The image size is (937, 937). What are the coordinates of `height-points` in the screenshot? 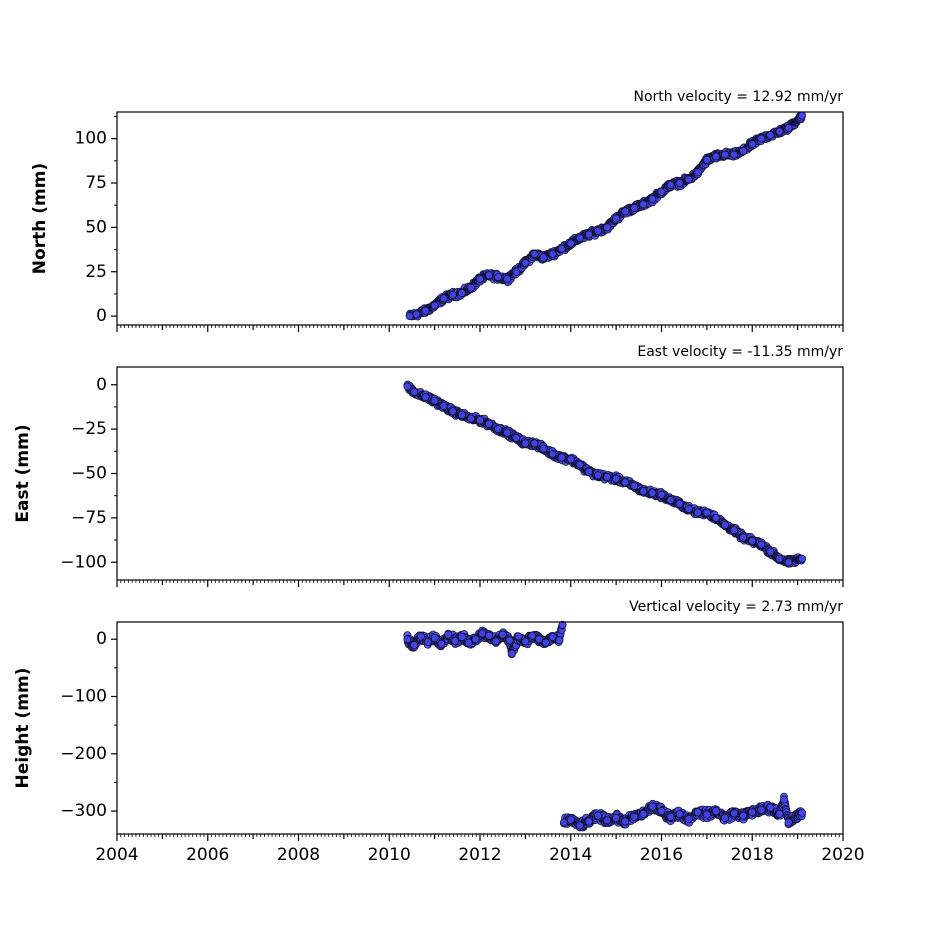 It's located at (605, 726).